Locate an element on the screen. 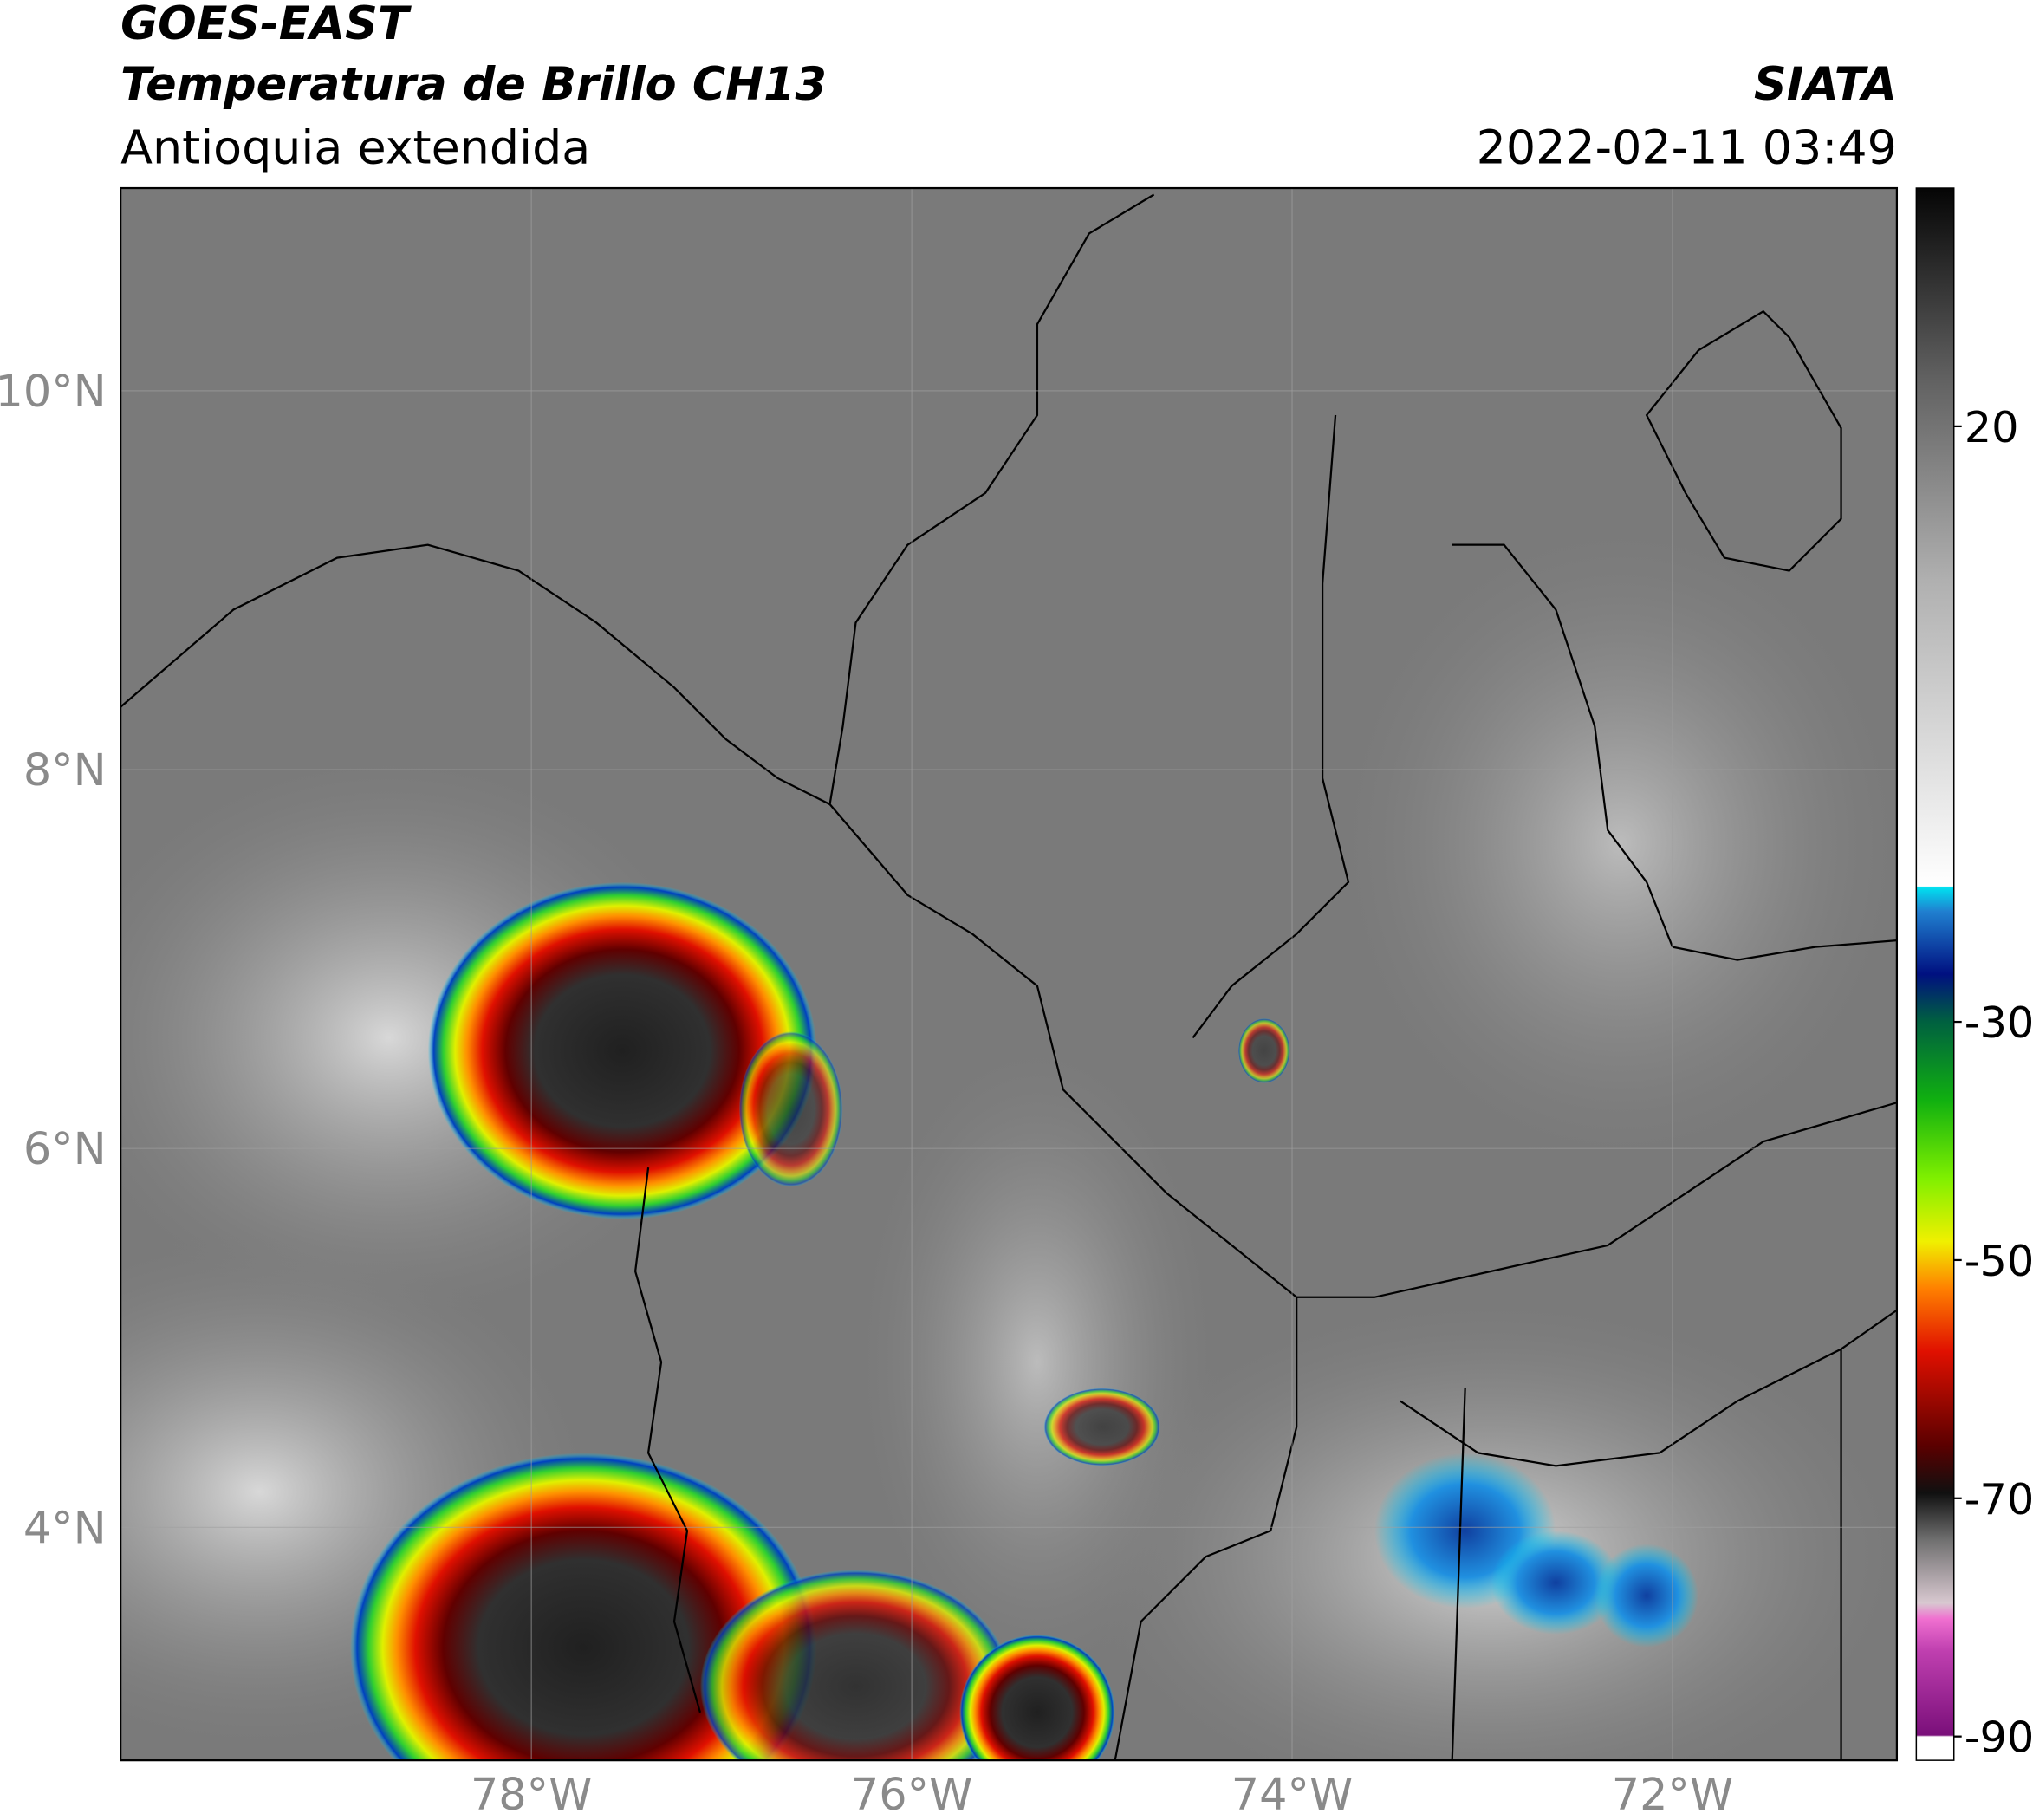 The height and width of the screenshot is (1820, 2033). colorbar-tick-label: -90 is located at coordinates (1999, 1738).